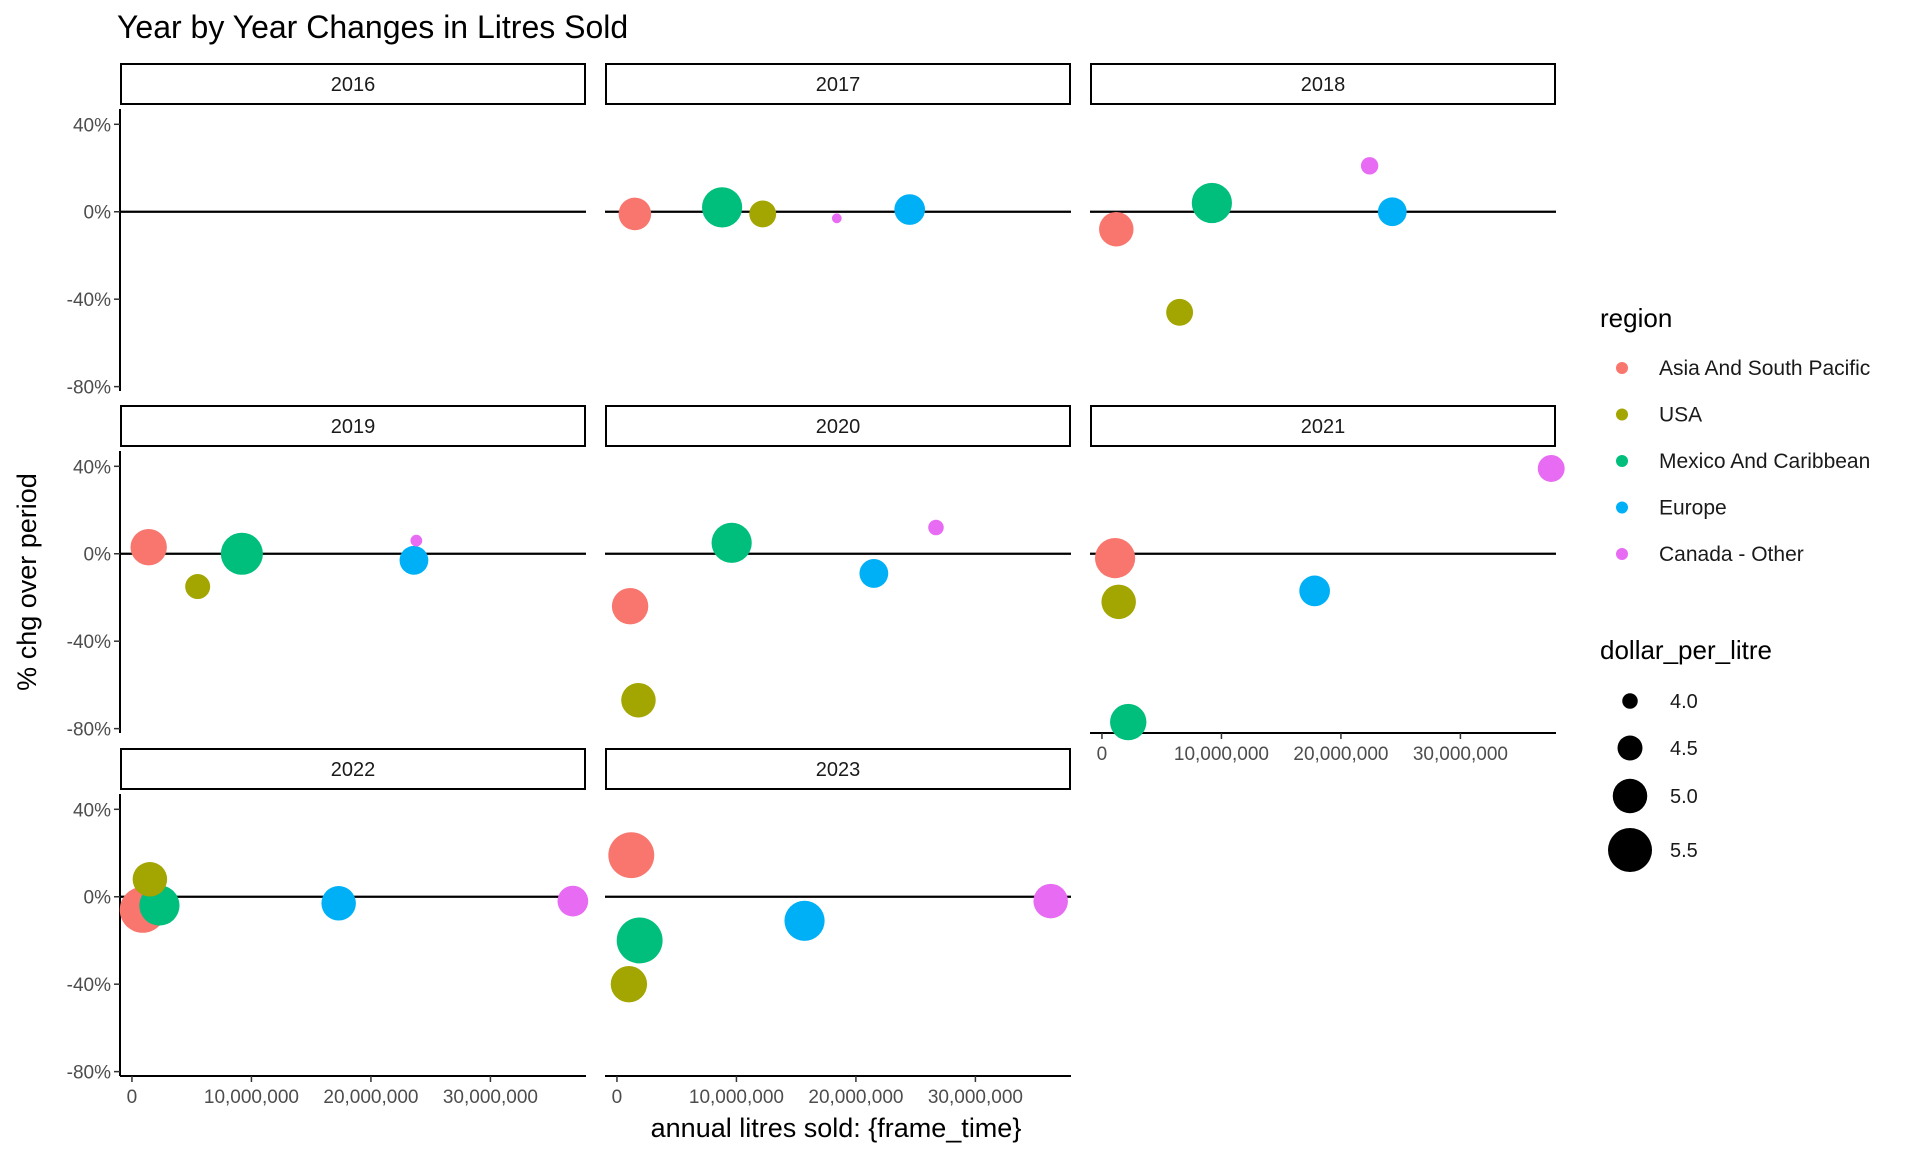 The width and height of the screenshot is (1920, 1152). What do you see at coordinates (1671, 508) in the screenshot?
I see `legend-item: Europe` at bounding box center [1671, 508].